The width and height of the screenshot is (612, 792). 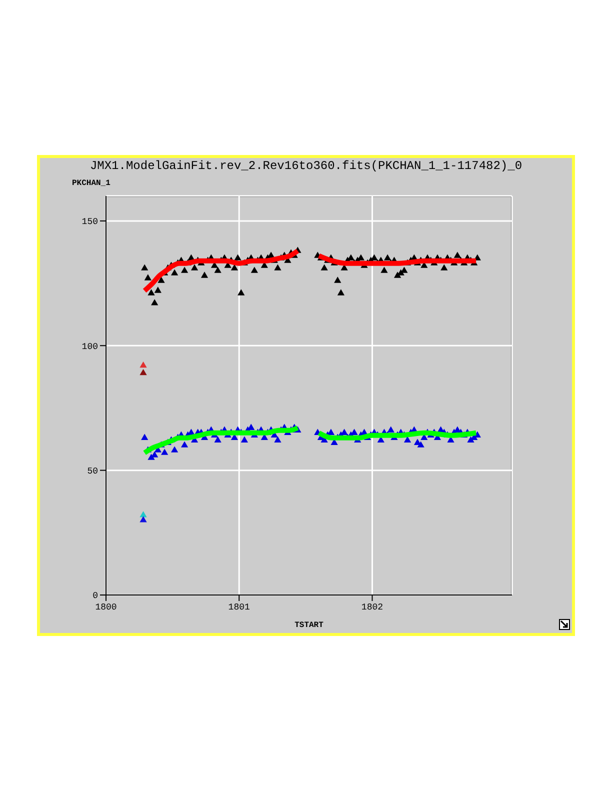 What do you see at coordinates (95, 596) in the screenshot?
I see `y-tick-label: 0` at bounding box center [95, 596].